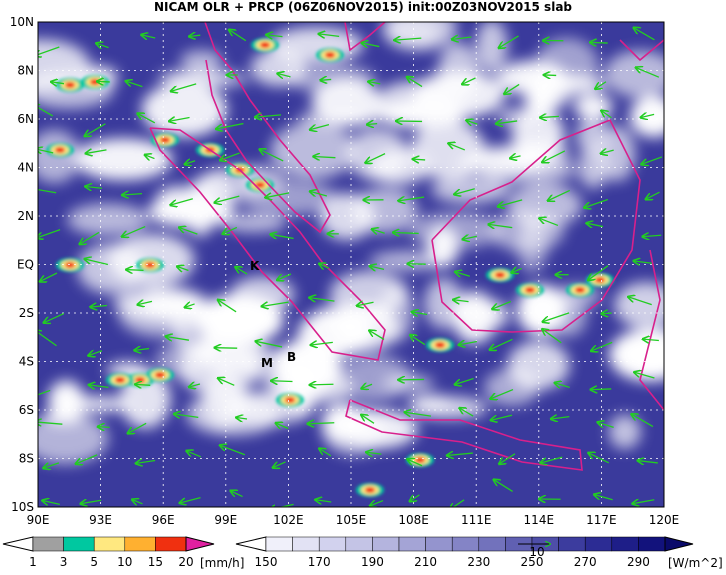  What do you see at coordinates (638, 562) in the screenshot?
I see `colorbar-label: 290` at bounding box center [638, 562].